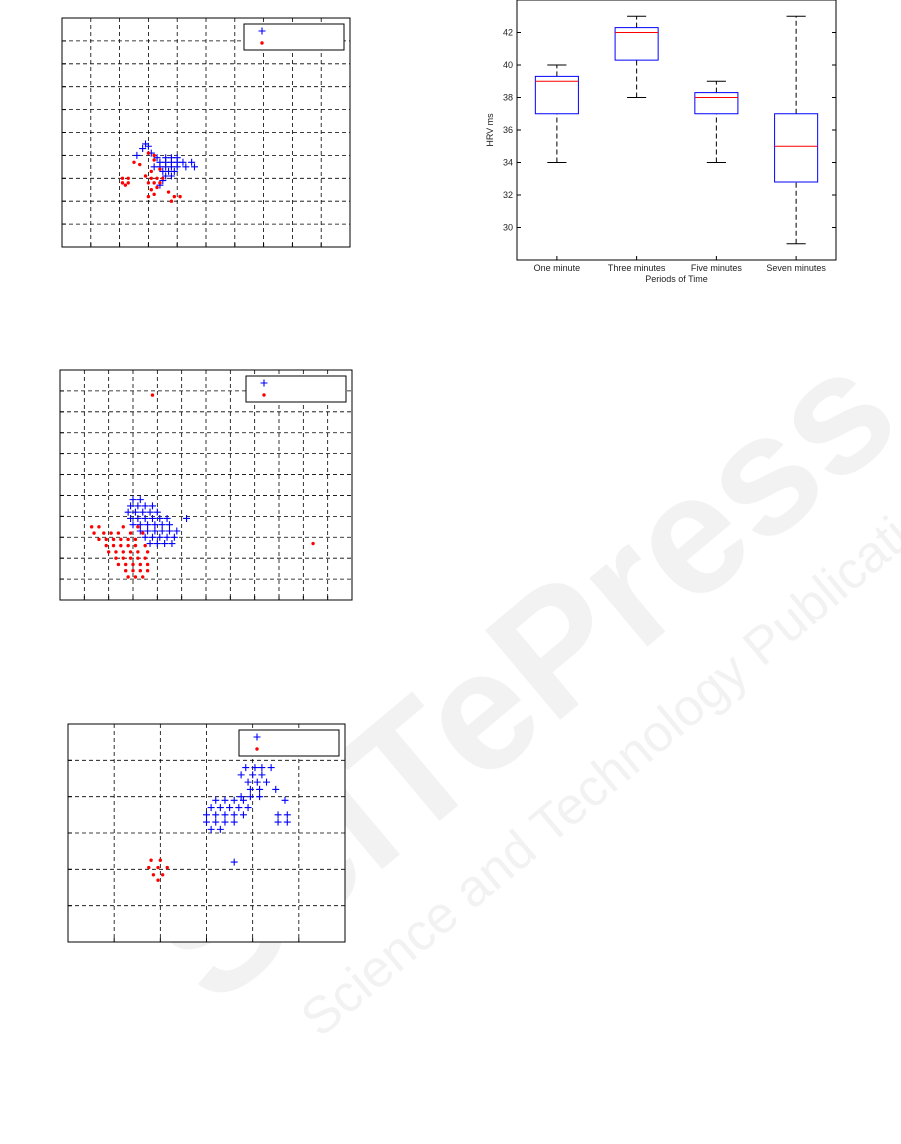 This screenshot has height=1144, width=901. I want to click on y-tick-label: 34, so click(508, 163).